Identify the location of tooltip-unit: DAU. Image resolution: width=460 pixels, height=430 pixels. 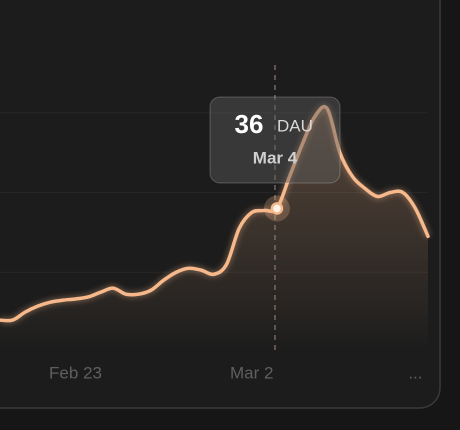
(295, 125).